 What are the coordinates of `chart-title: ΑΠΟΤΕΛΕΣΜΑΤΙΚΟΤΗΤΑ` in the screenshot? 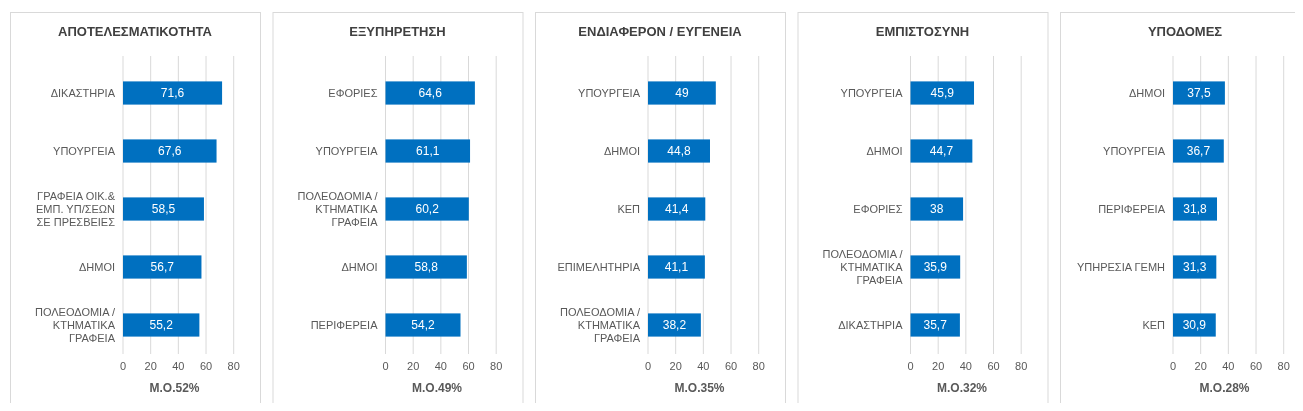 It's located at (135, 31).